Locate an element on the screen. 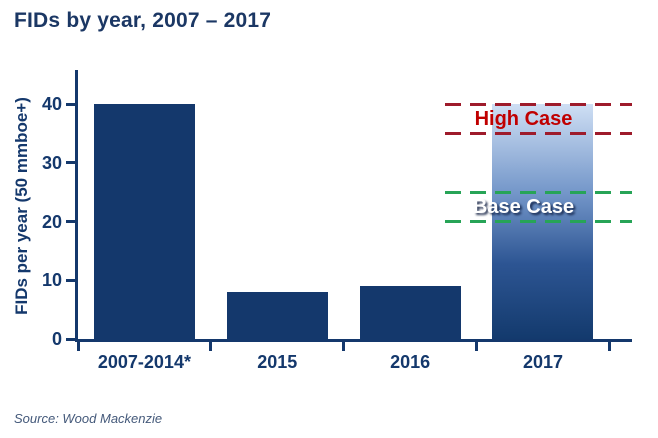 Image resolution: width=658 pixels, height=438 pixels. y-tick-label: 30 is located at coordinates (51, 162).